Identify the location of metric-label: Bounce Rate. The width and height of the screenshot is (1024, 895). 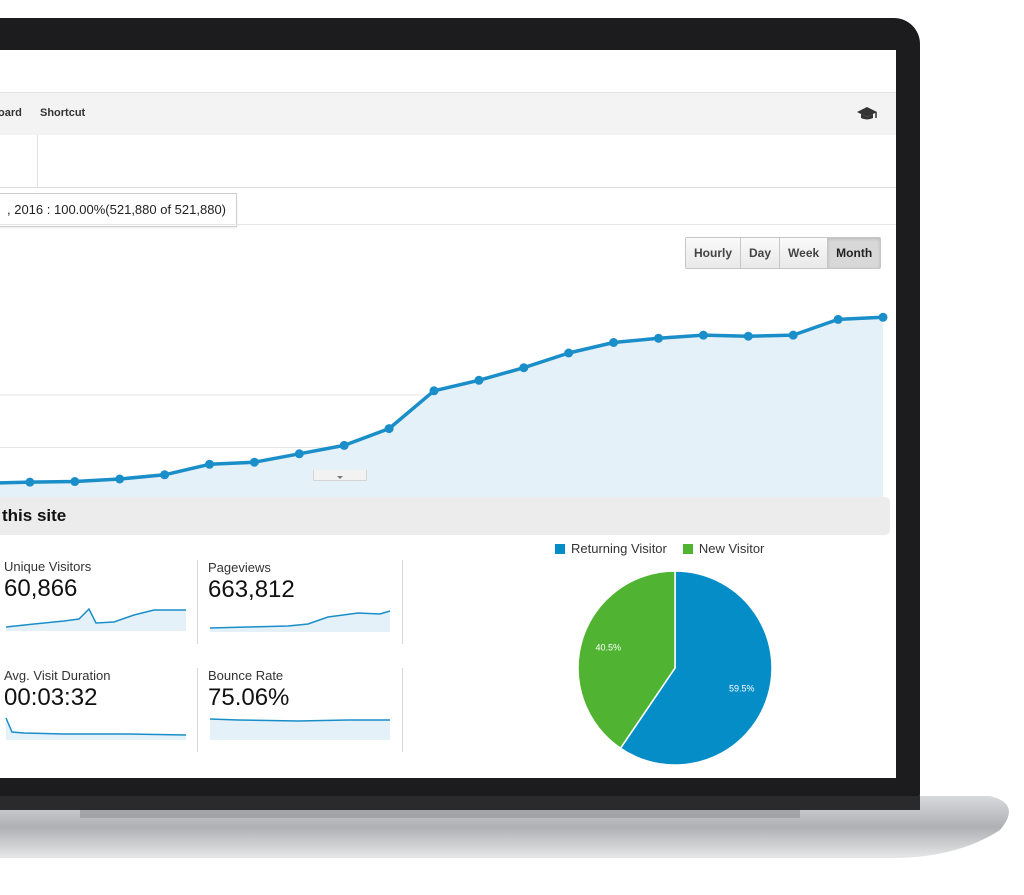
(246, 675).